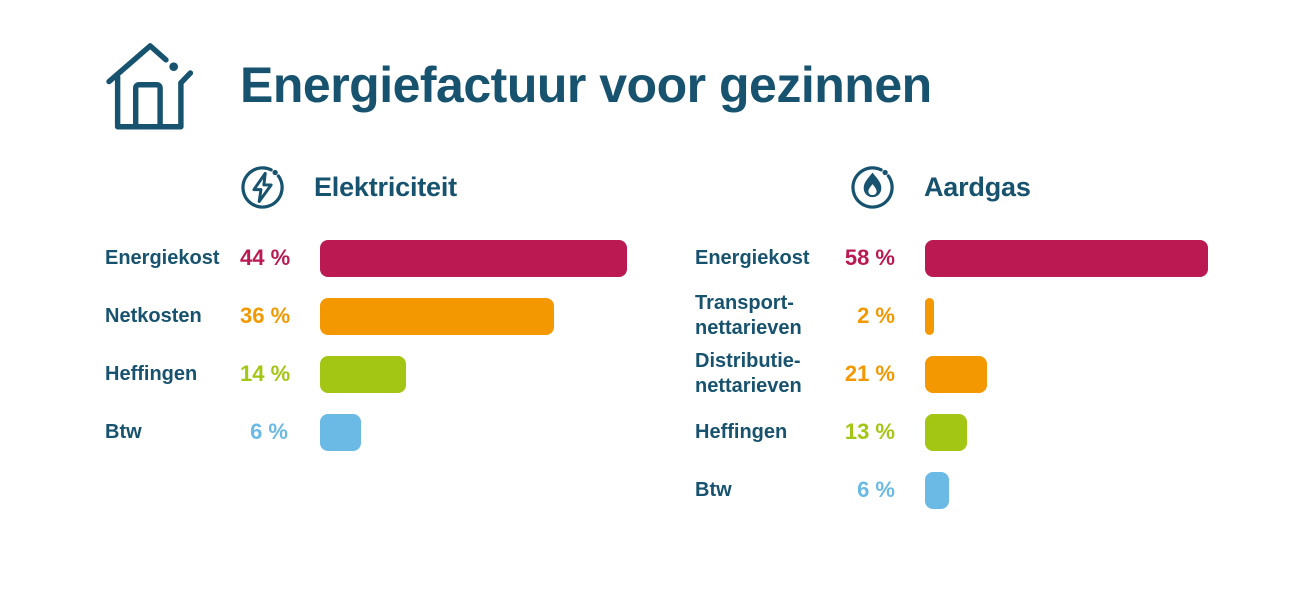 The height and width of the screenshot is (597, 1300). What do you see at coordinates (262, 187) in the screenshot?
I see `lightning-circle-icon` at bounding box center [262, 187].